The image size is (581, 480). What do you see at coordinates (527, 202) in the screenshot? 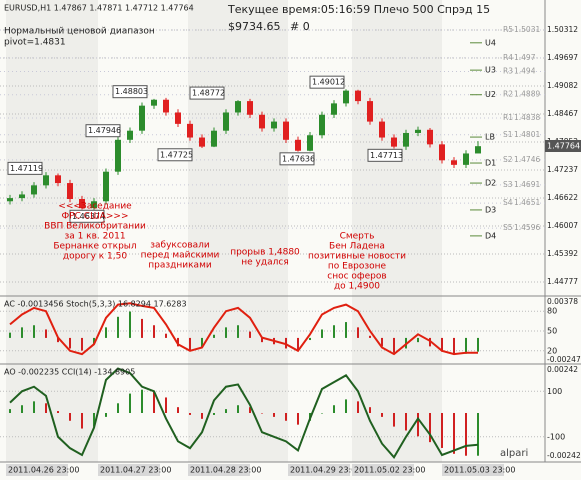
I see `pivot-value: 1.4651` at bounding box center [527, 202].